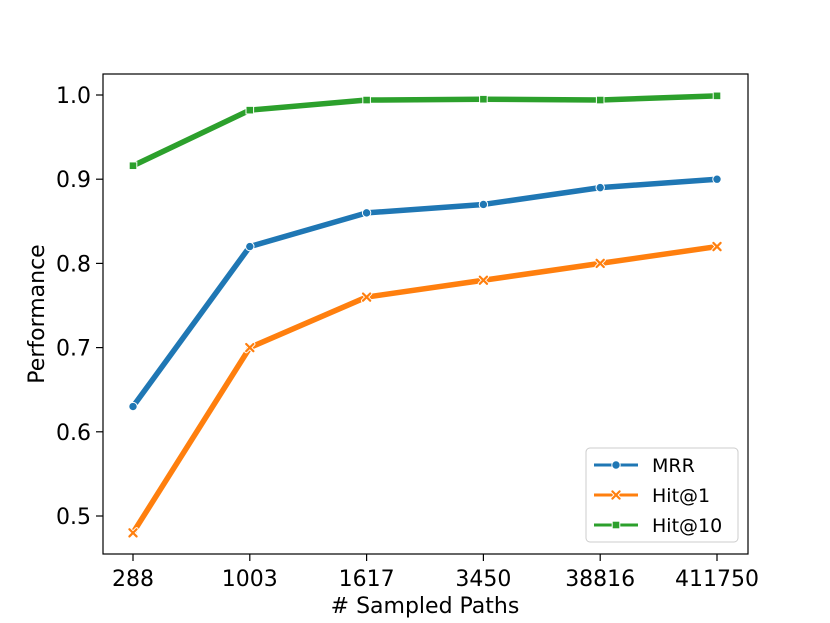 The width and height of the screenshot is (830, 623). What do you see at coordinates (73, 264) in the screenshot?
I see `y-tick-label: 0.8` at bounding box center [73, 264].